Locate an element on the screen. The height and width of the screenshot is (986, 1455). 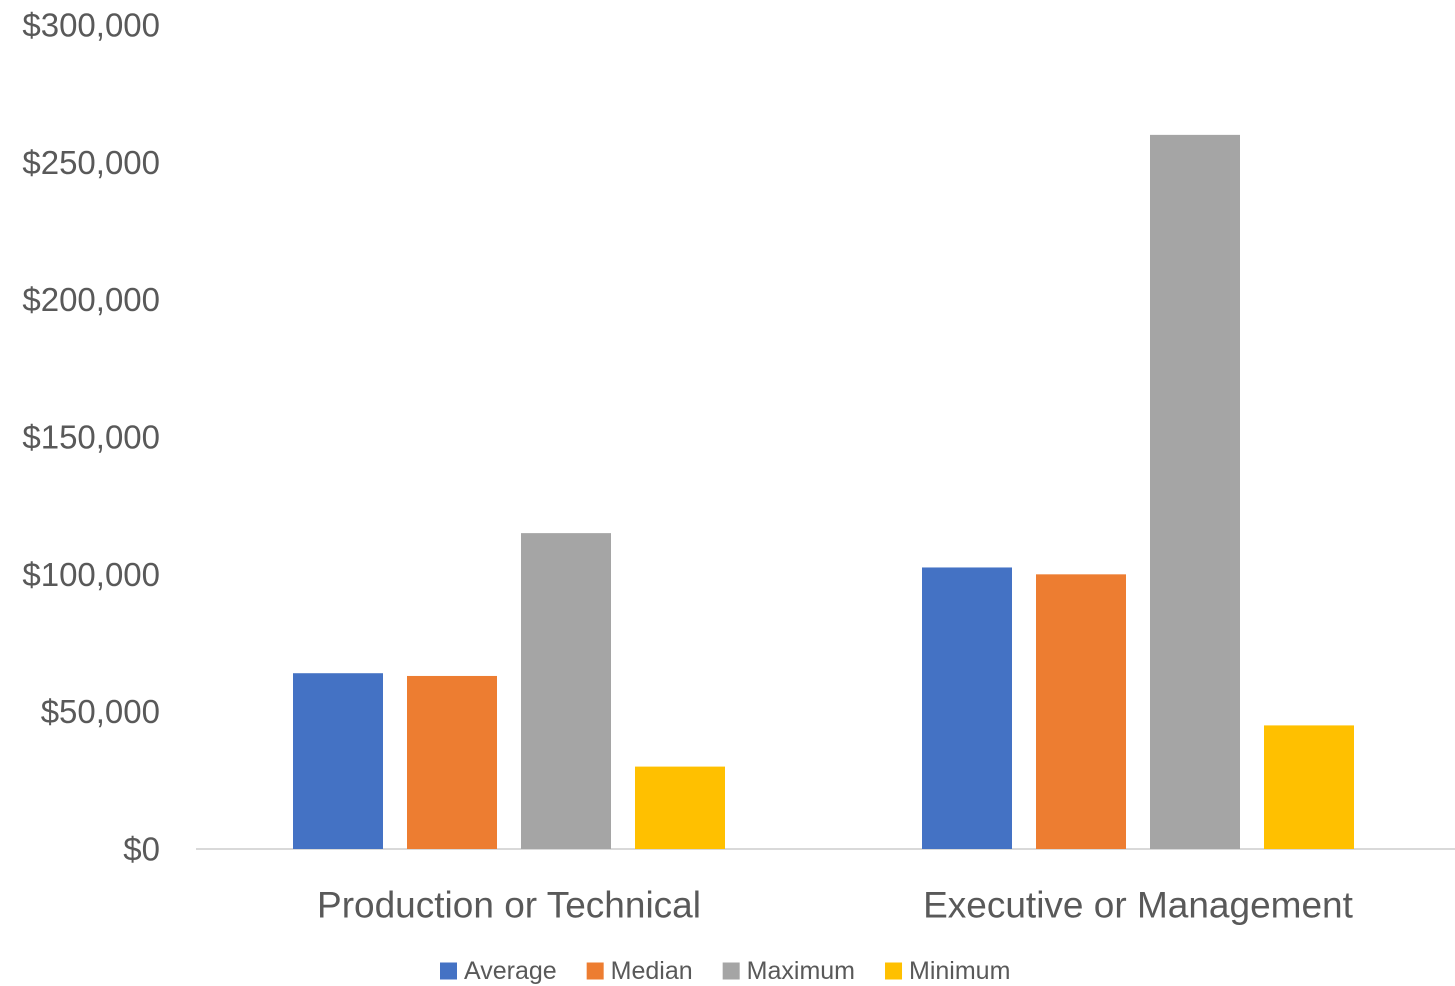
y-tick-label: $200,000 is located at coordinates (91, 299).